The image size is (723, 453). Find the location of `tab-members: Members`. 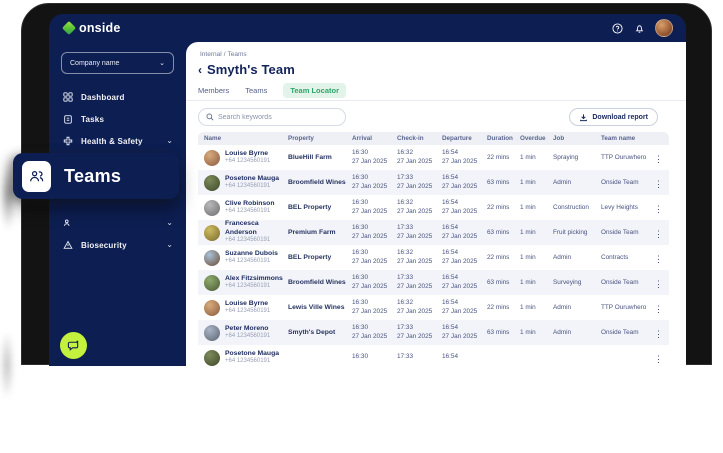

tab-members: Members is located at coordinates (214, 90).